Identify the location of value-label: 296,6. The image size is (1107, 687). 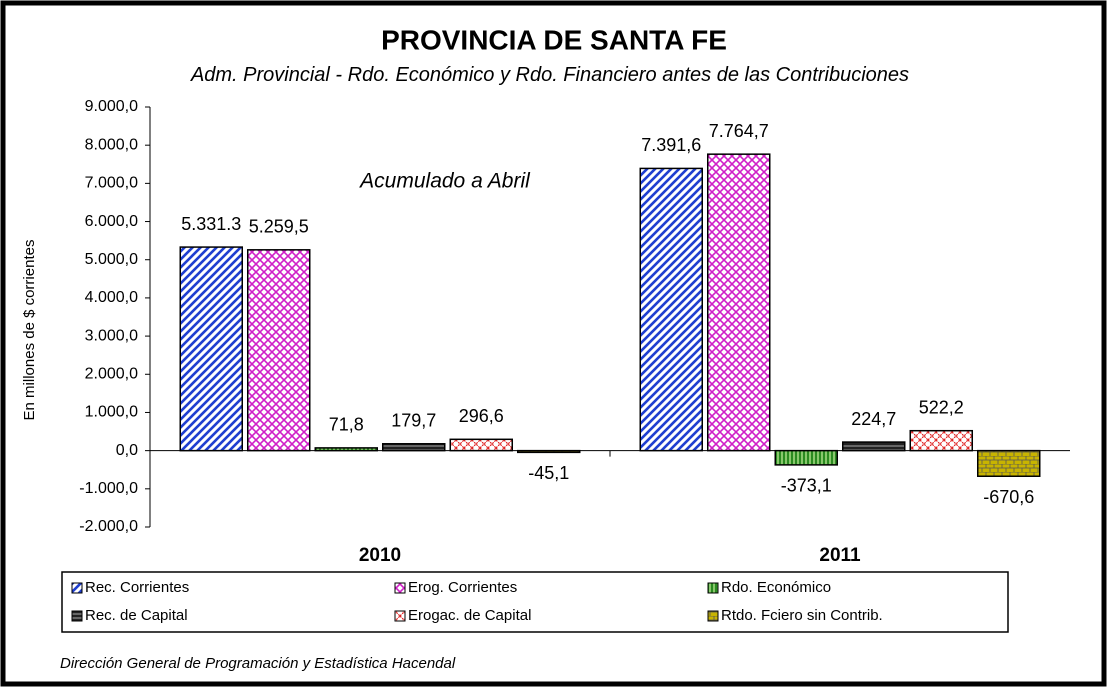
(481, 416).